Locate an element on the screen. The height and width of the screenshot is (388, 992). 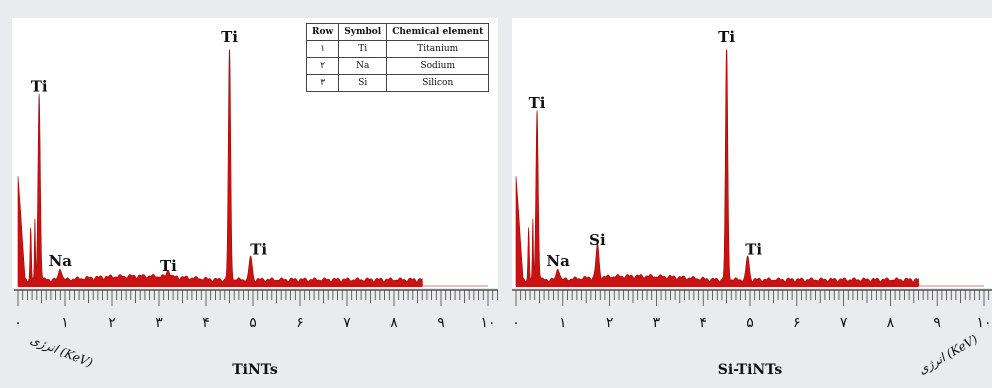
legend-row-number: ٣ is located at coordinates (322, 83).